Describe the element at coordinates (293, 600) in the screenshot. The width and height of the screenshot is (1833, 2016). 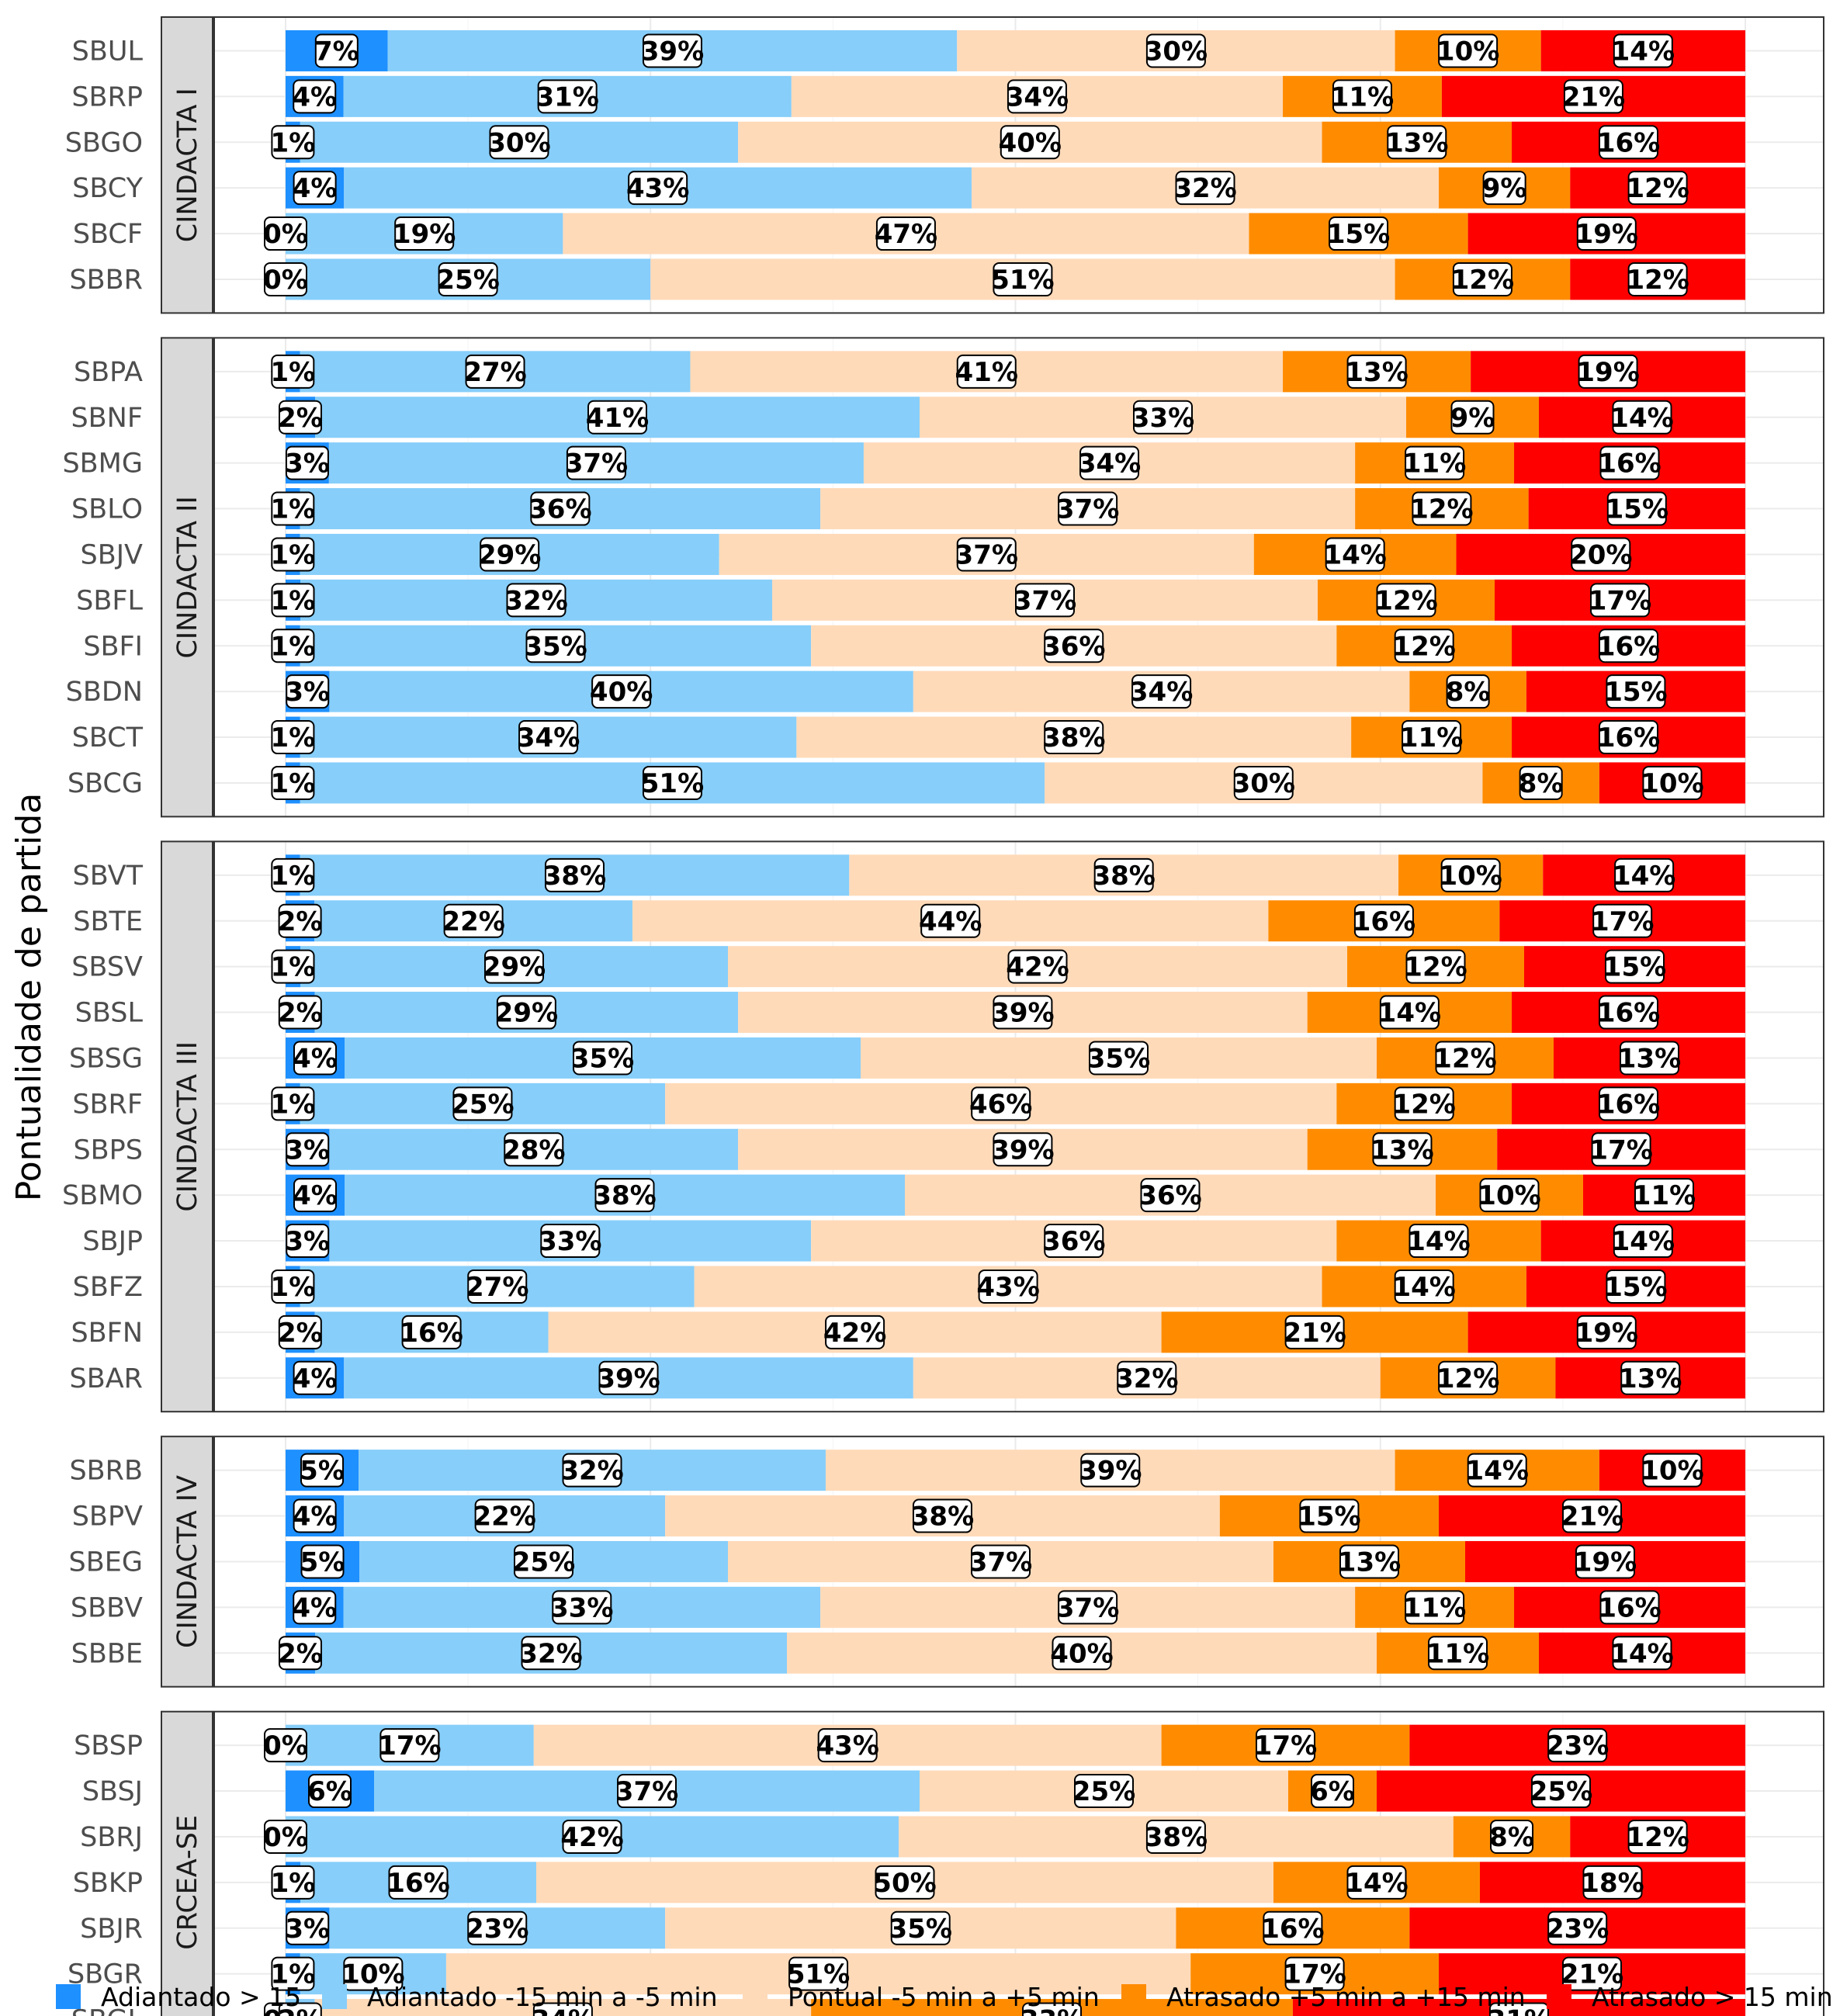
I see `data-label: 1%` at that location.